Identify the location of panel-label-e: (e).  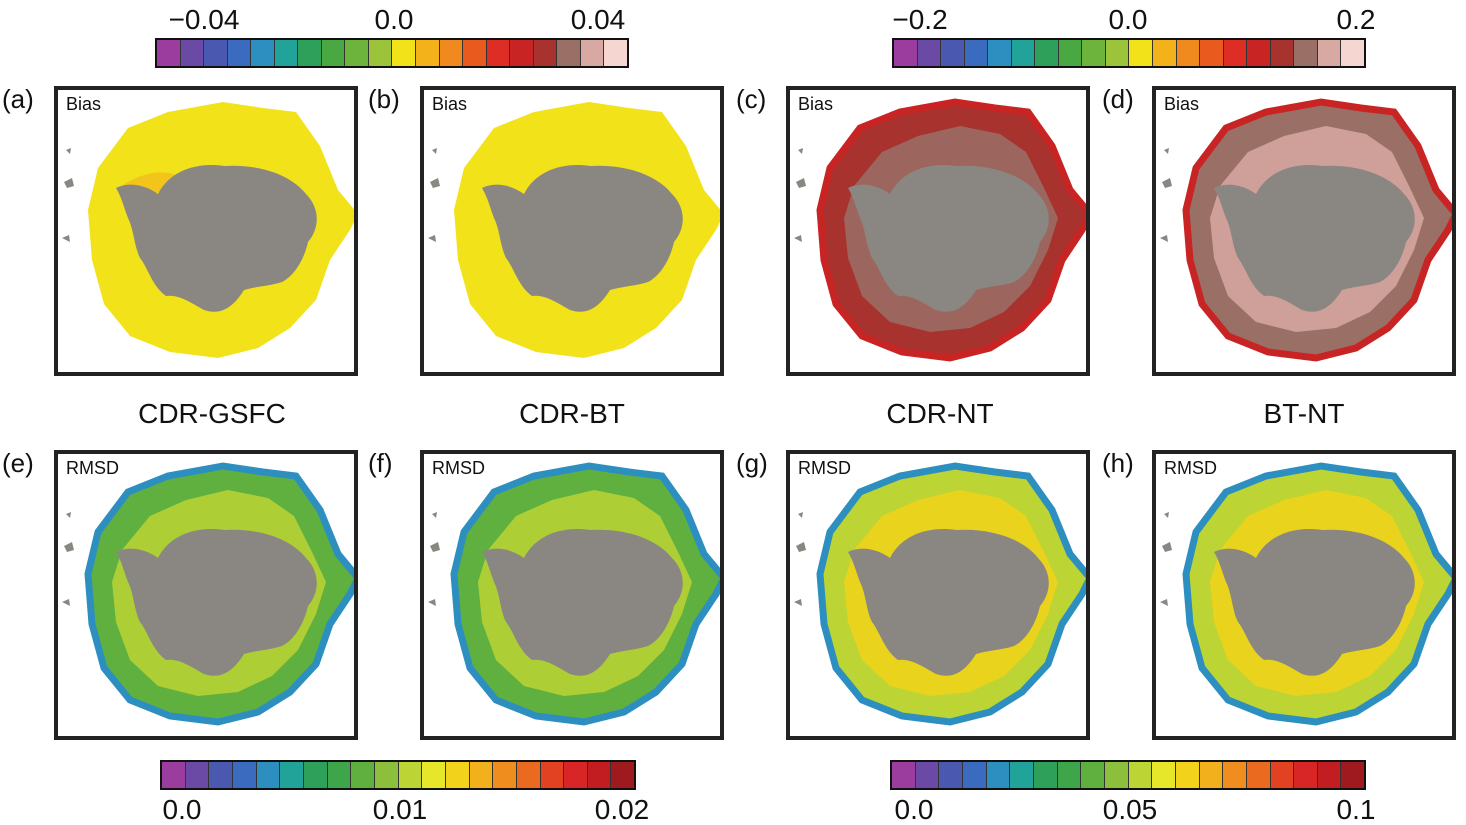
(18, 463).